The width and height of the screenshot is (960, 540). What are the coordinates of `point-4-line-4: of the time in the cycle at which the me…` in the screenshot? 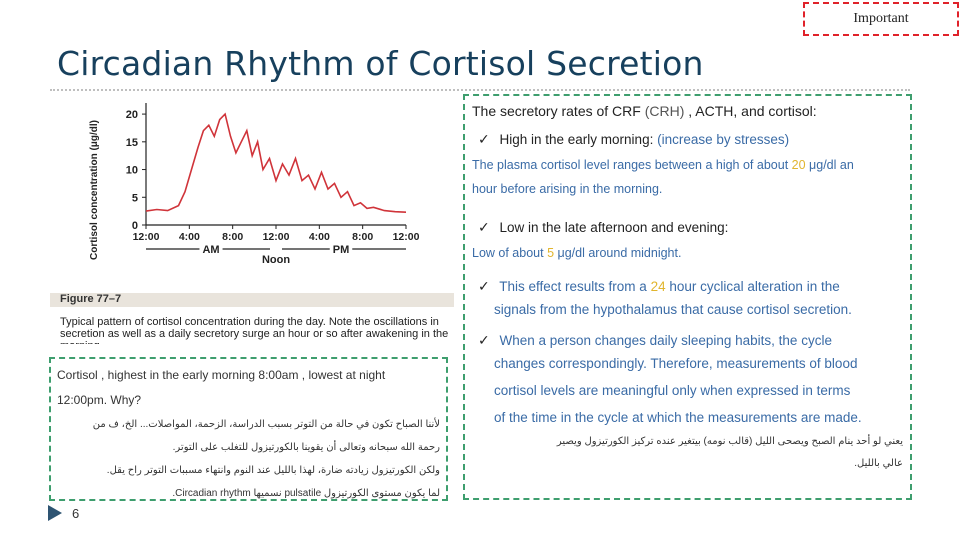 It's located at (678, 417).